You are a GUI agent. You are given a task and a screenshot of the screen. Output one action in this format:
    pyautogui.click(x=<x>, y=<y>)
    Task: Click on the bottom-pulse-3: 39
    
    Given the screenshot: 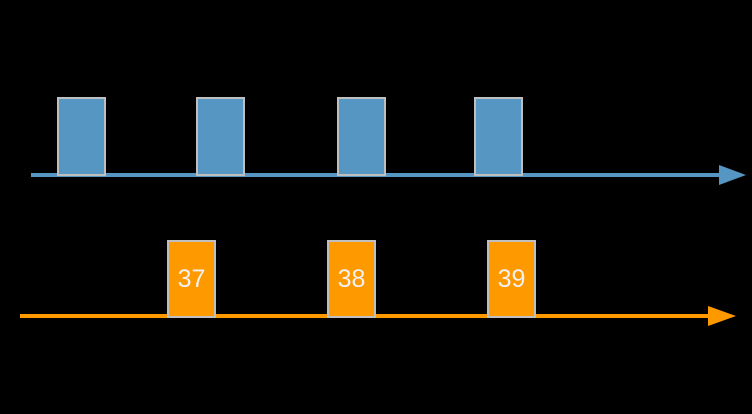 What is the action you would take?
    pyautogui.click(x=511, y=279)
    